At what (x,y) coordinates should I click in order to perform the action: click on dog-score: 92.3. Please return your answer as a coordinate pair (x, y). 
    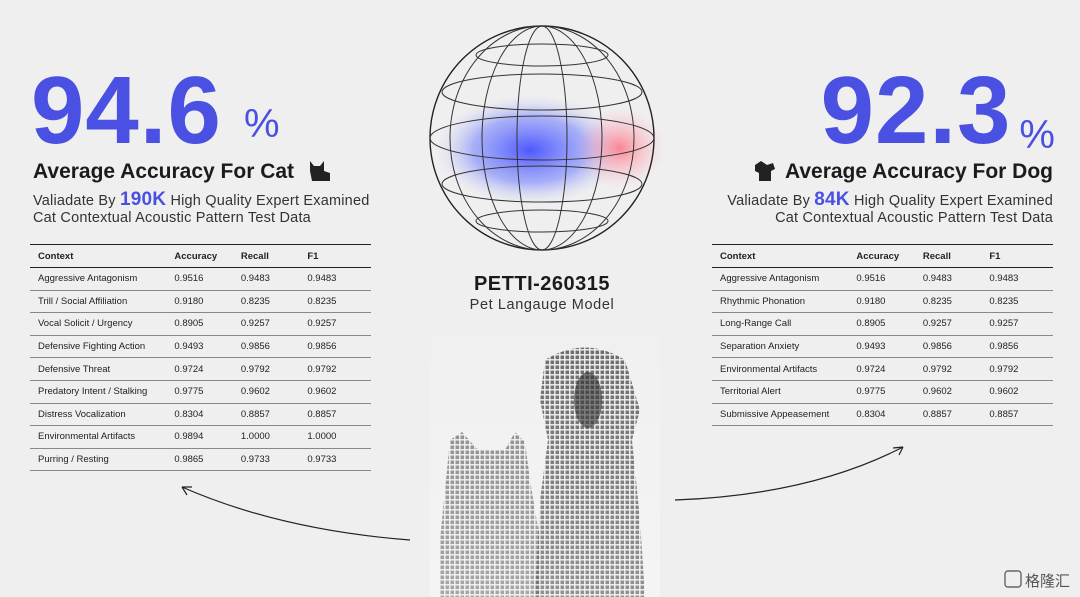
    Looking at the image, I should click on (916, 110).